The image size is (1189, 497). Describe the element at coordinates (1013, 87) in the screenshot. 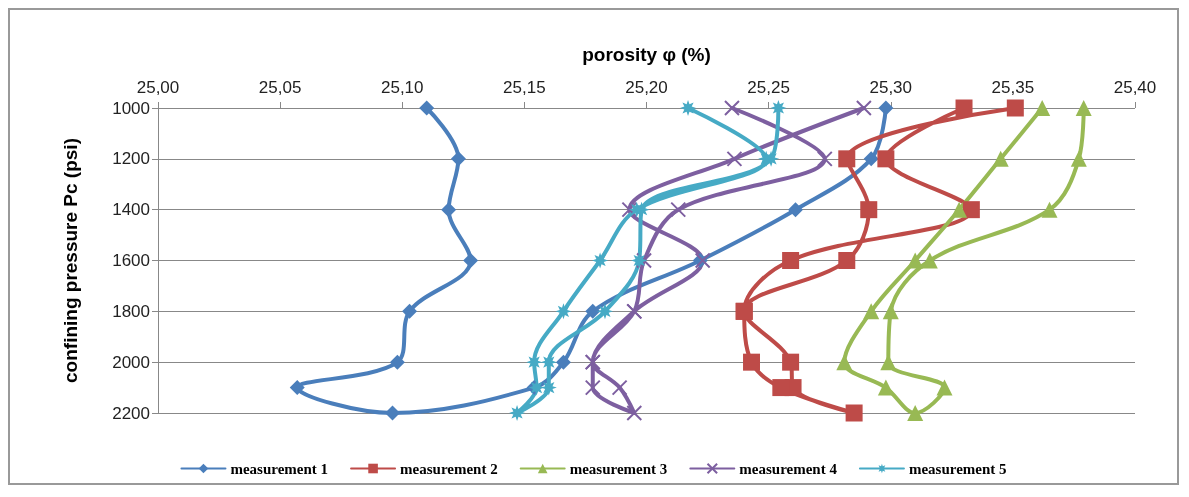

I see `x-tick-label: 25,35` at that location.